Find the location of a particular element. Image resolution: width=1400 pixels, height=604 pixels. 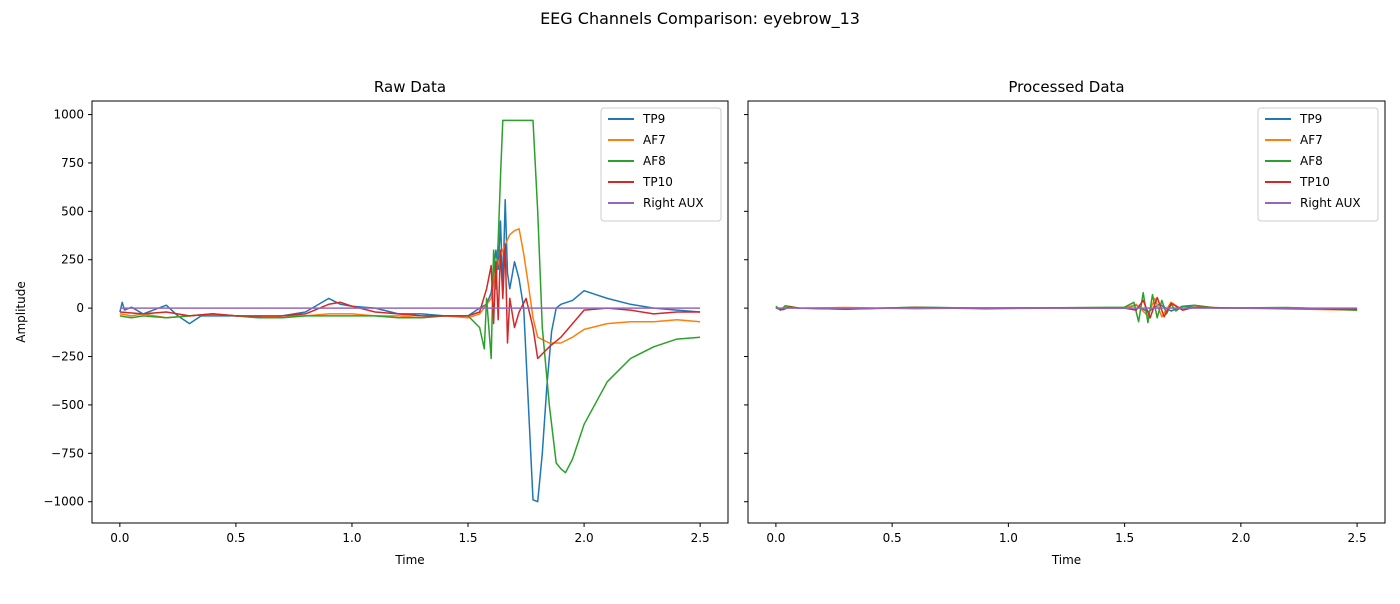

y-tick-label: −1000 is located at coordinates (63, 502).